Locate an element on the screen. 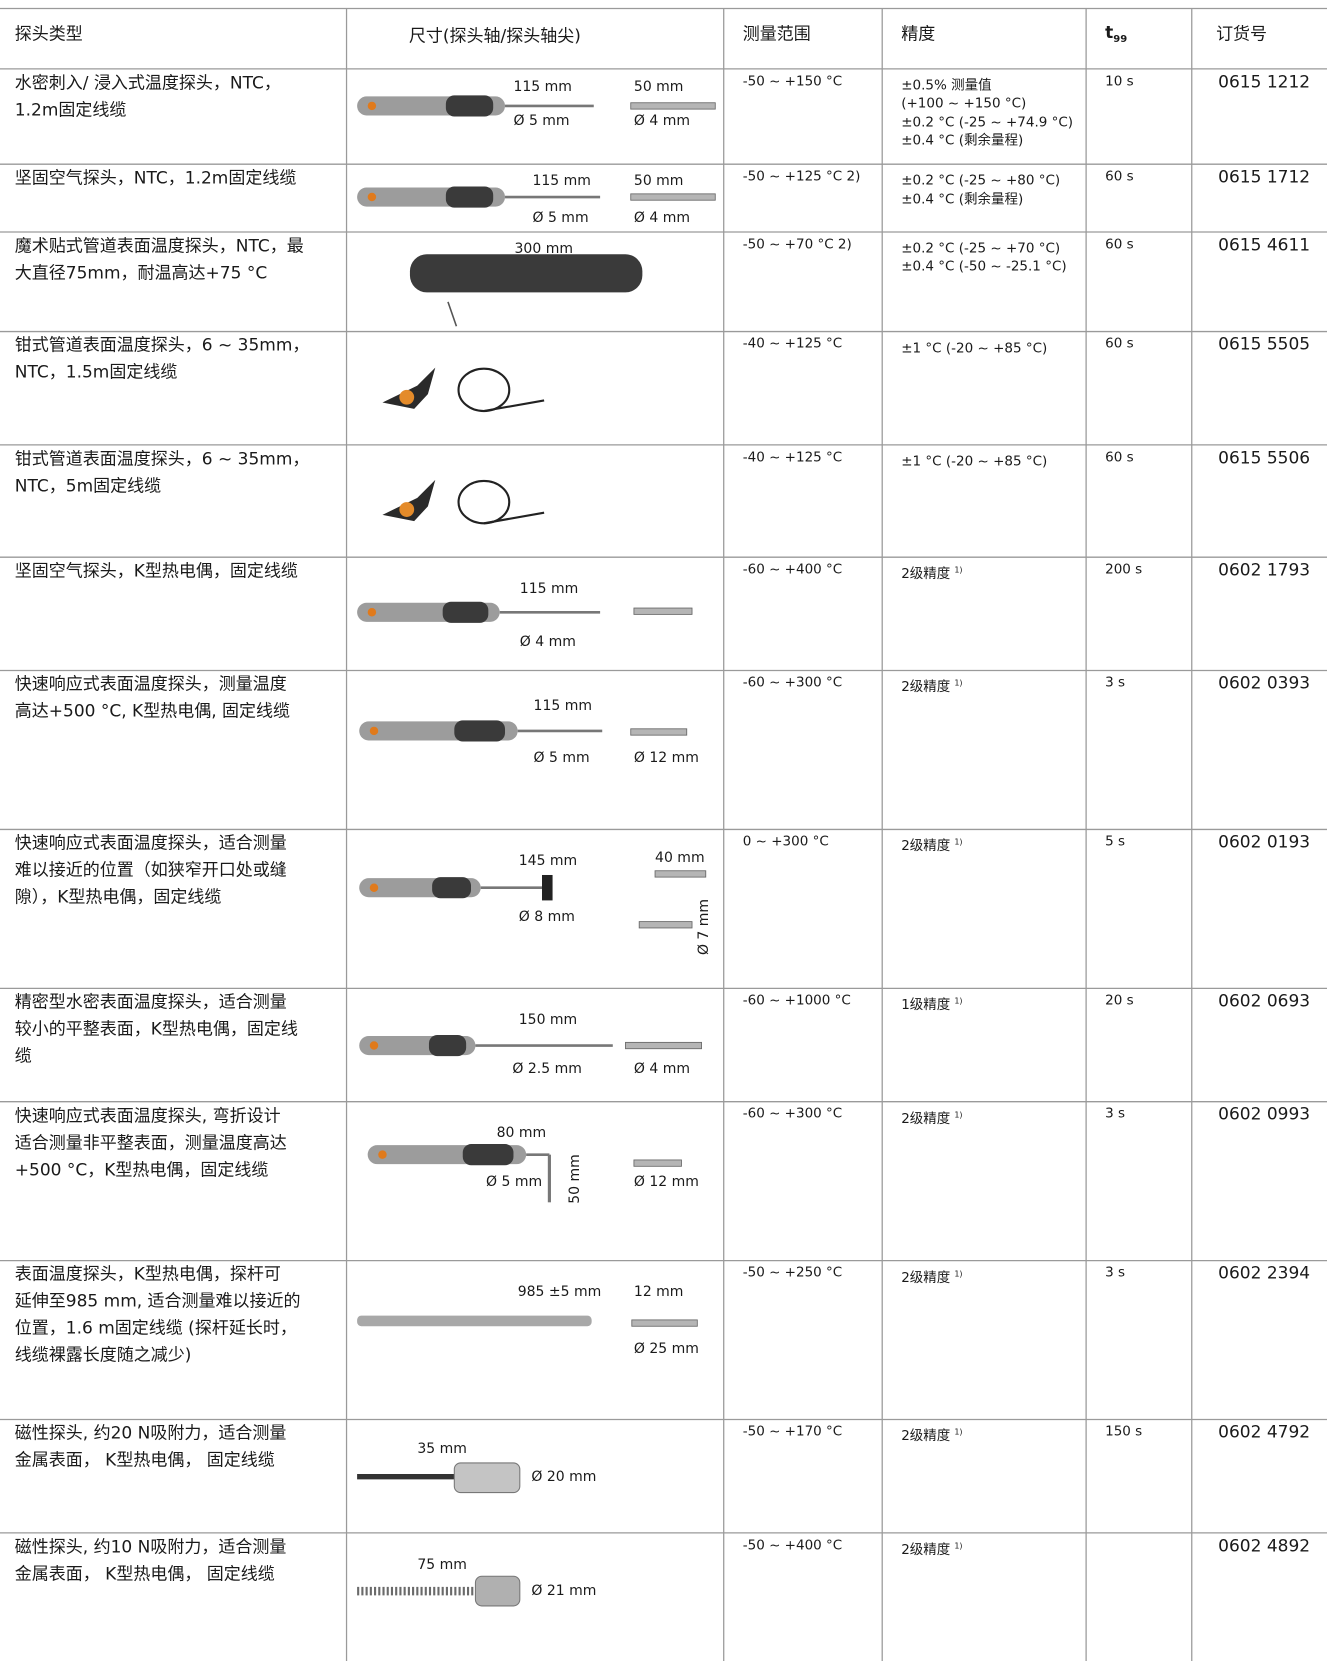  probe-type: 快速响应式表面温度探头，测量温度 is located at coordinates (150, 684).